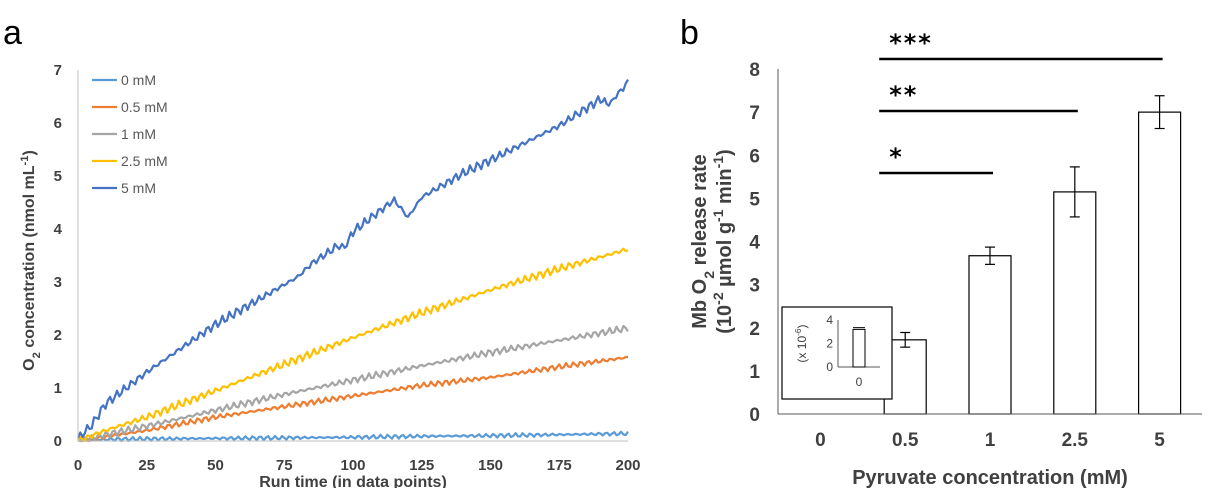  Describe the element at coordinates (754, 70) in the screenshot. I see `y-tick-label: 8` at that location.